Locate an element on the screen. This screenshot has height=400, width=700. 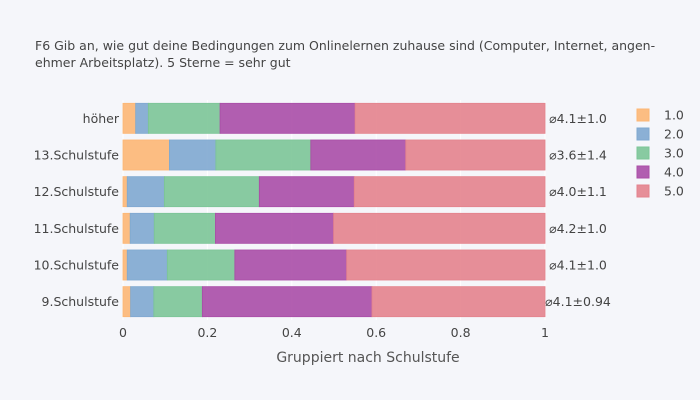
mean-annotation: ⌀4.1±0.94 is located at coordinates (578, 301).